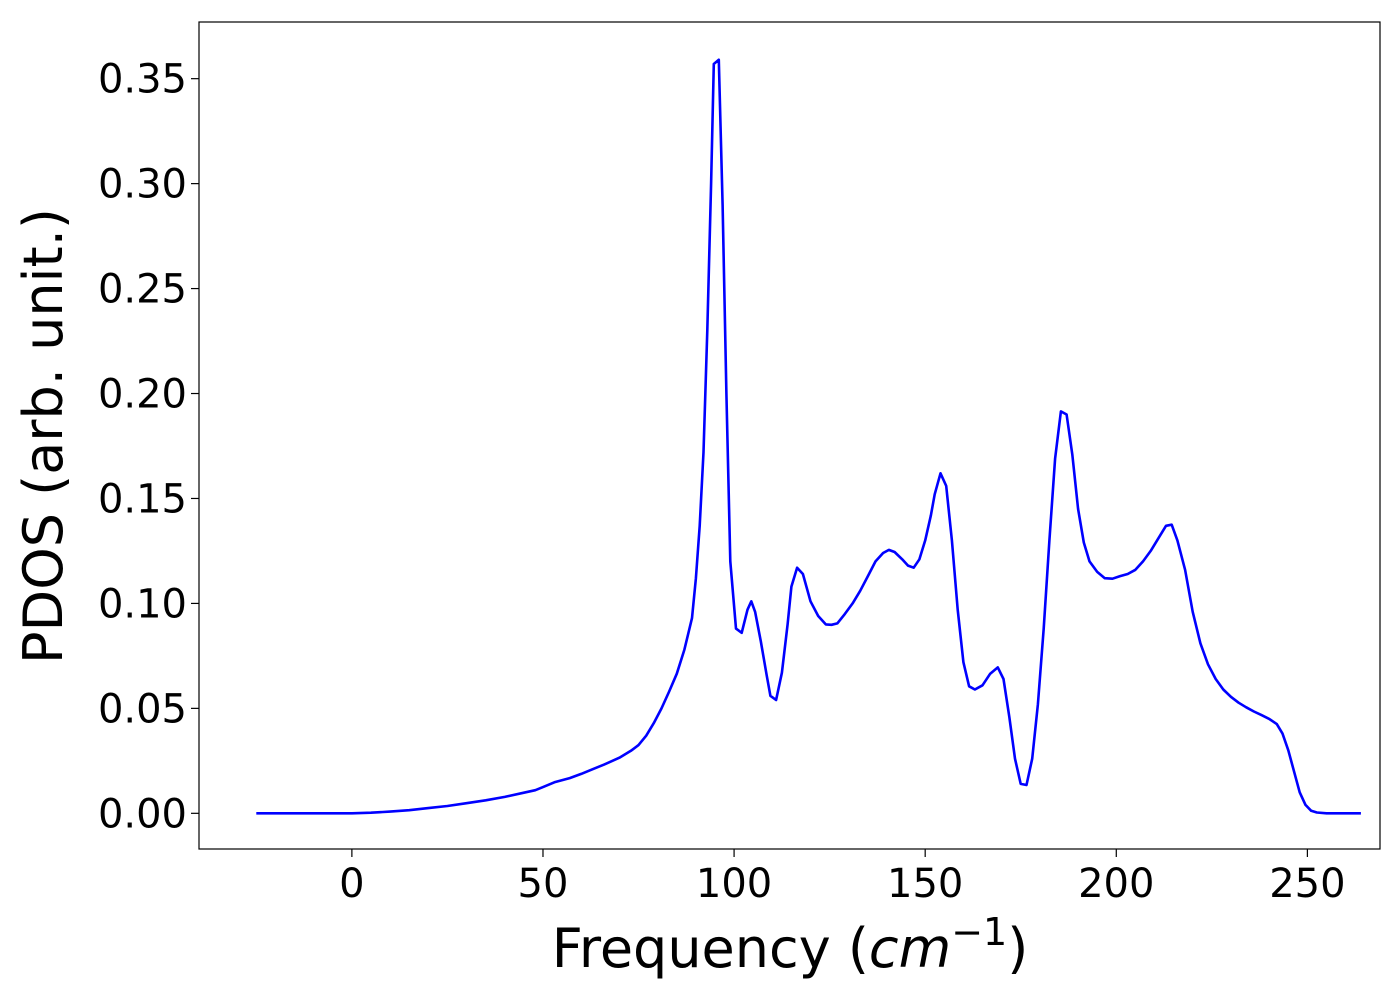 Image resolution: width=1400 pixels, height=1000 pixels. Describe the element at coordinates (351, 884) in the screenshot. I see `x-tick-label: 0` at that location.